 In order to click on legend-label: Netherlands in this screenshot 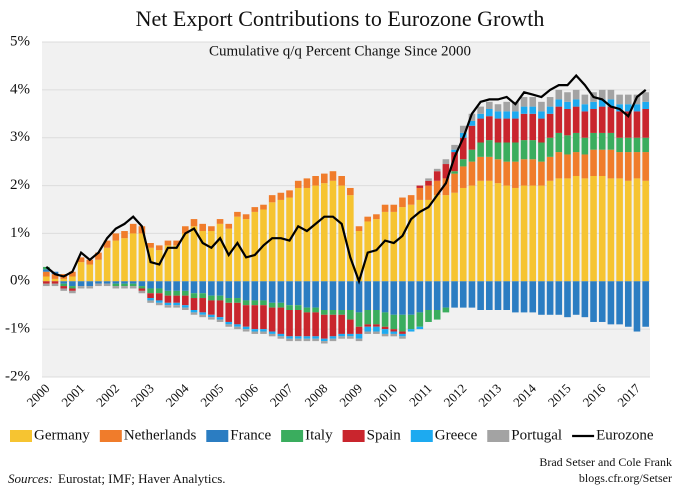, I will do `click(160, 435)`.